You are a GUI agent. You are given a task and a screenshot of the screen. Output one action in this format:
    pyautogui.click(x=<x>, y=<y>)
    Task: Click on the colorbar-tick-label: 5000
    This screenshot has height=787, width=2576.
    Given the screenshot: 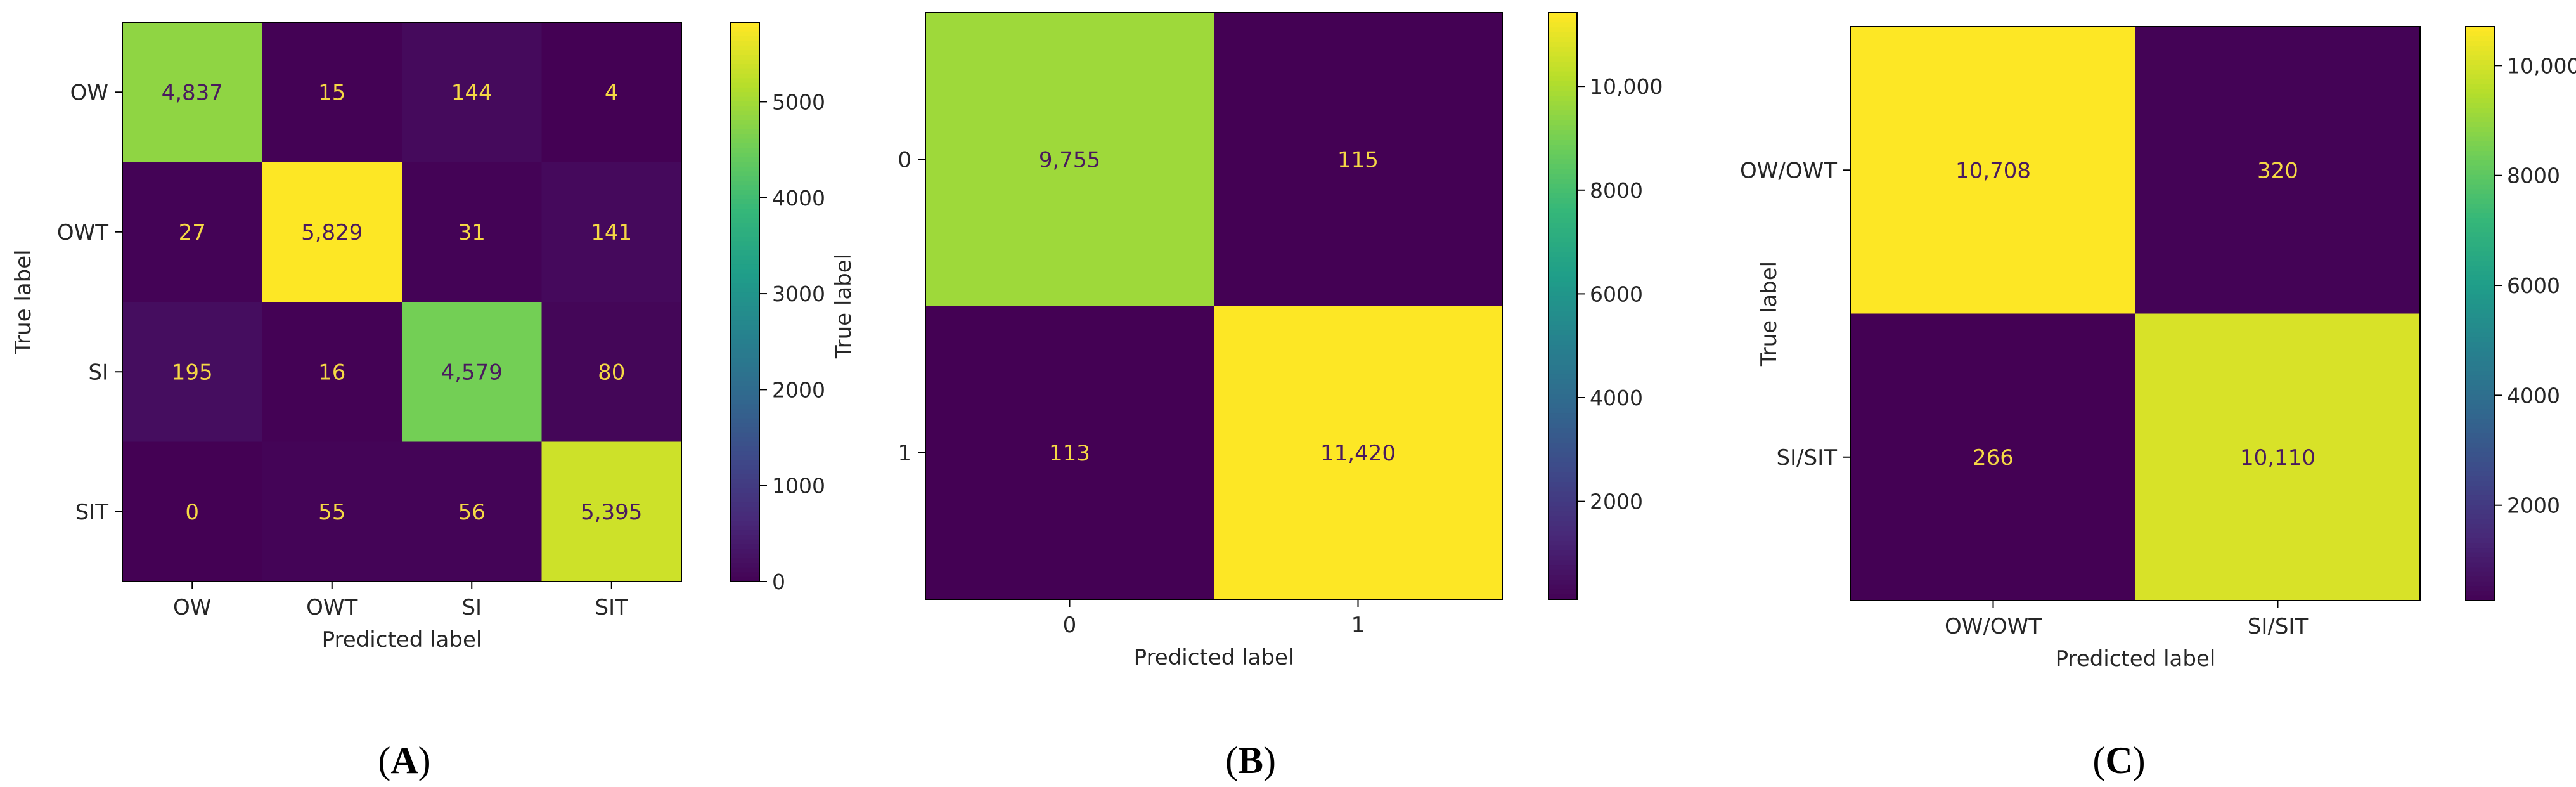 What is the action you would take?
    pyautogui.click(x=798, y=101)
    